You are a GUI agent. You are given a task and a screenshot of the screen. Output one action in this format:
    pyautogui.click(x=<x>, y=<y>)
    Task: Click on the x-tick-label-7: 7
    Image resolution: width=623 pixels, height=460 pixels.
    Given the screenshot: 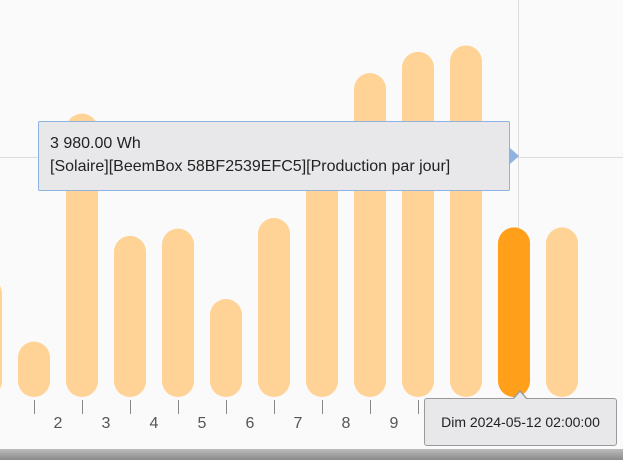 What is the action you would take?
    pyautogui.click(x=298, y=423)
    